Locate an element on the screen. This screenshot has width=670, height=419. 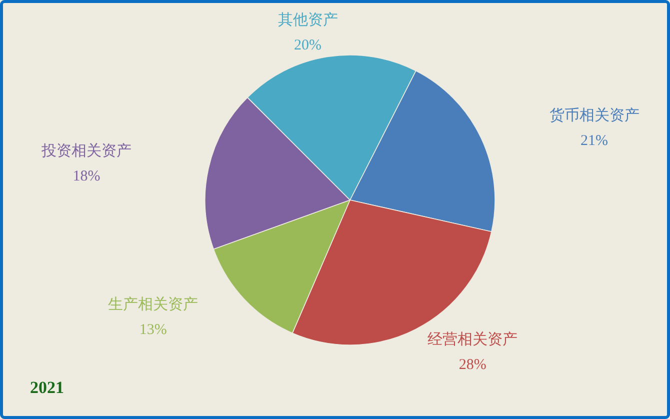
slice-label: 生产相关资产 is located at coordinates (153, 304).